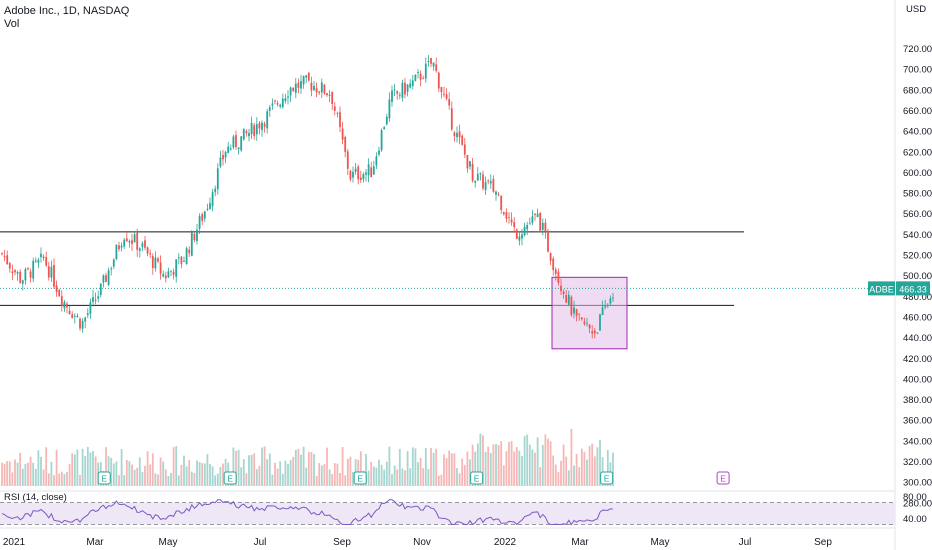 This screenshot has height=550, width=932. Describe the element at coordinates (917, 90) in the screenshot. I see `price-axis-tick: 680.00` at that location.